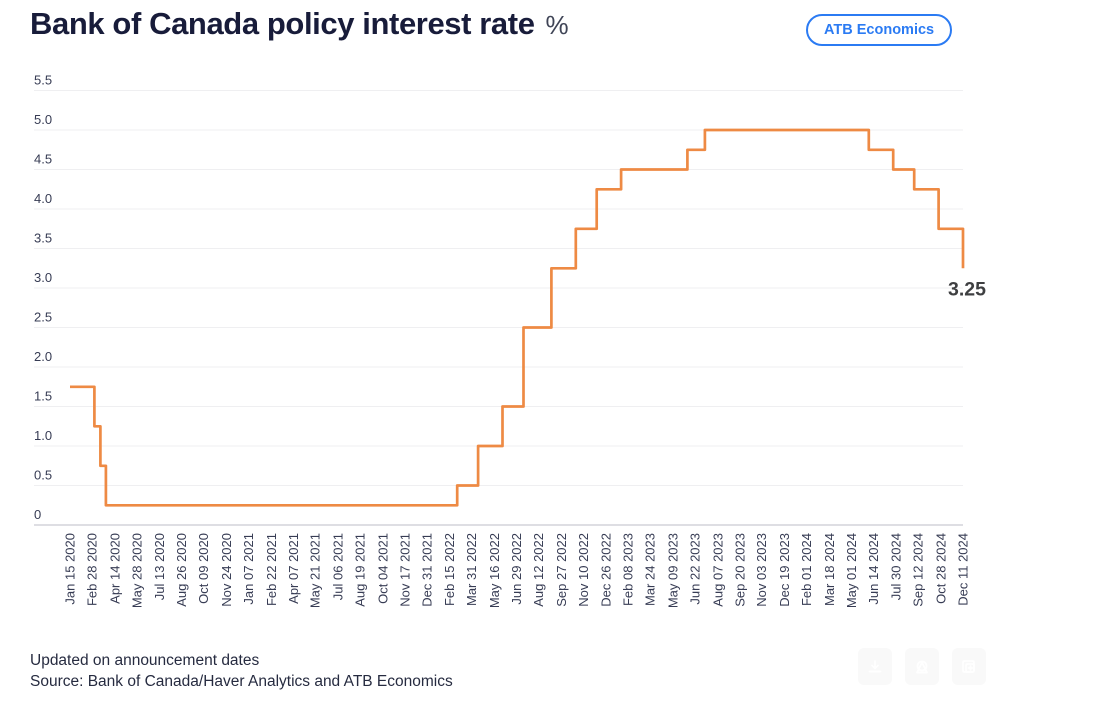 Image resolution: width=1102 pixels, height=715 pixels. Describe the element at coordinates (136, 570) in the screenshot. I see `svg-text: May 28 2020` at that location.